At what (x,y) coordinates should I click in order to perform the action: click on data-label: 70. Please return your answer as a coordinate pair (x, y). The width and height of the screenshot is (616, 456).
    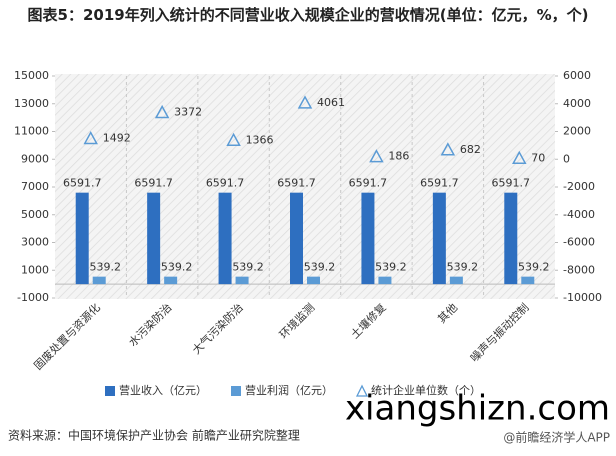
    Looking at the image, I should click on (538, 157).